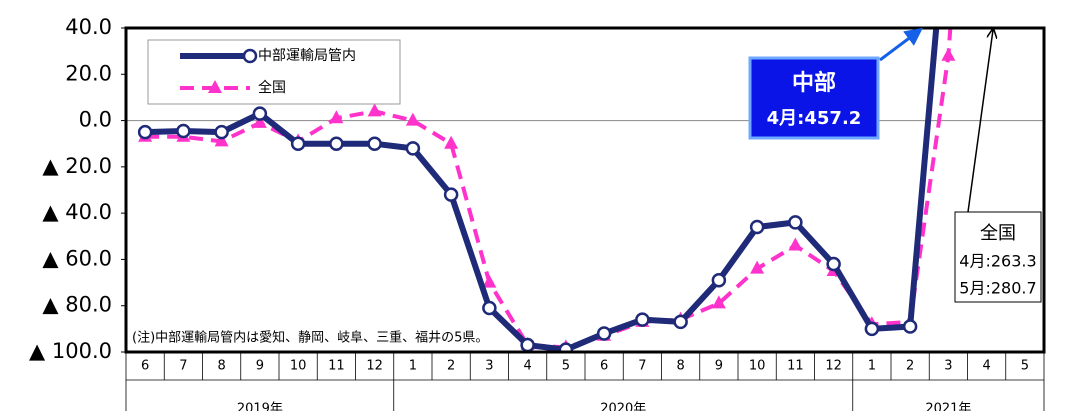  Describe the element at coordinates (310, 338) in the screenshot. I see `note: (注)中部運輸局管内は愛知、静岡、岐阜、三重、福井の5県。` at that location.